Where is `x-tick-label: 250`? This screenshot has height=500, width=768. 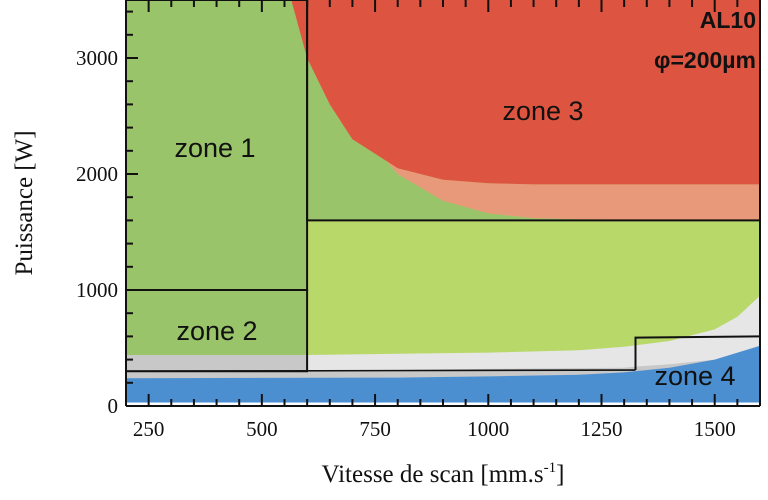 x-tick-label: 250 is located at coordinates (149, 429).